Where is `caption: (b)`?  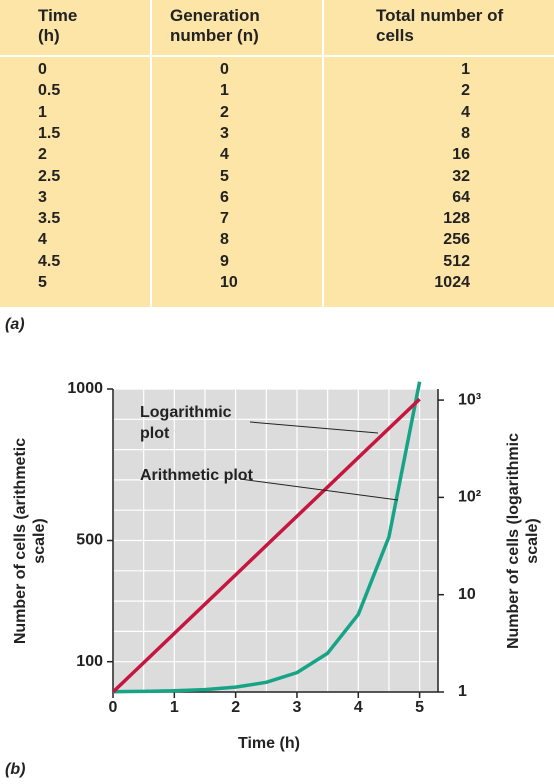 caption: (b) is located at coordinates (15, 769).